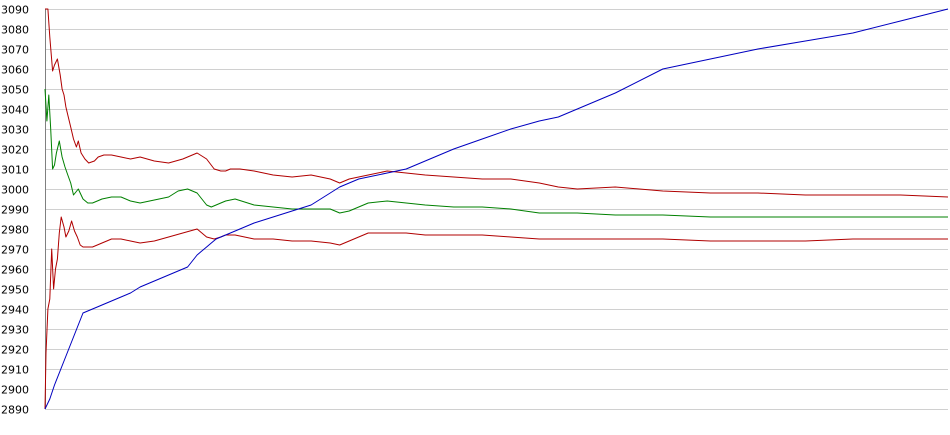  Describe the element at coordinates (15, 230) in the screenshot. I see `y-tick-label: 2980` at that location.